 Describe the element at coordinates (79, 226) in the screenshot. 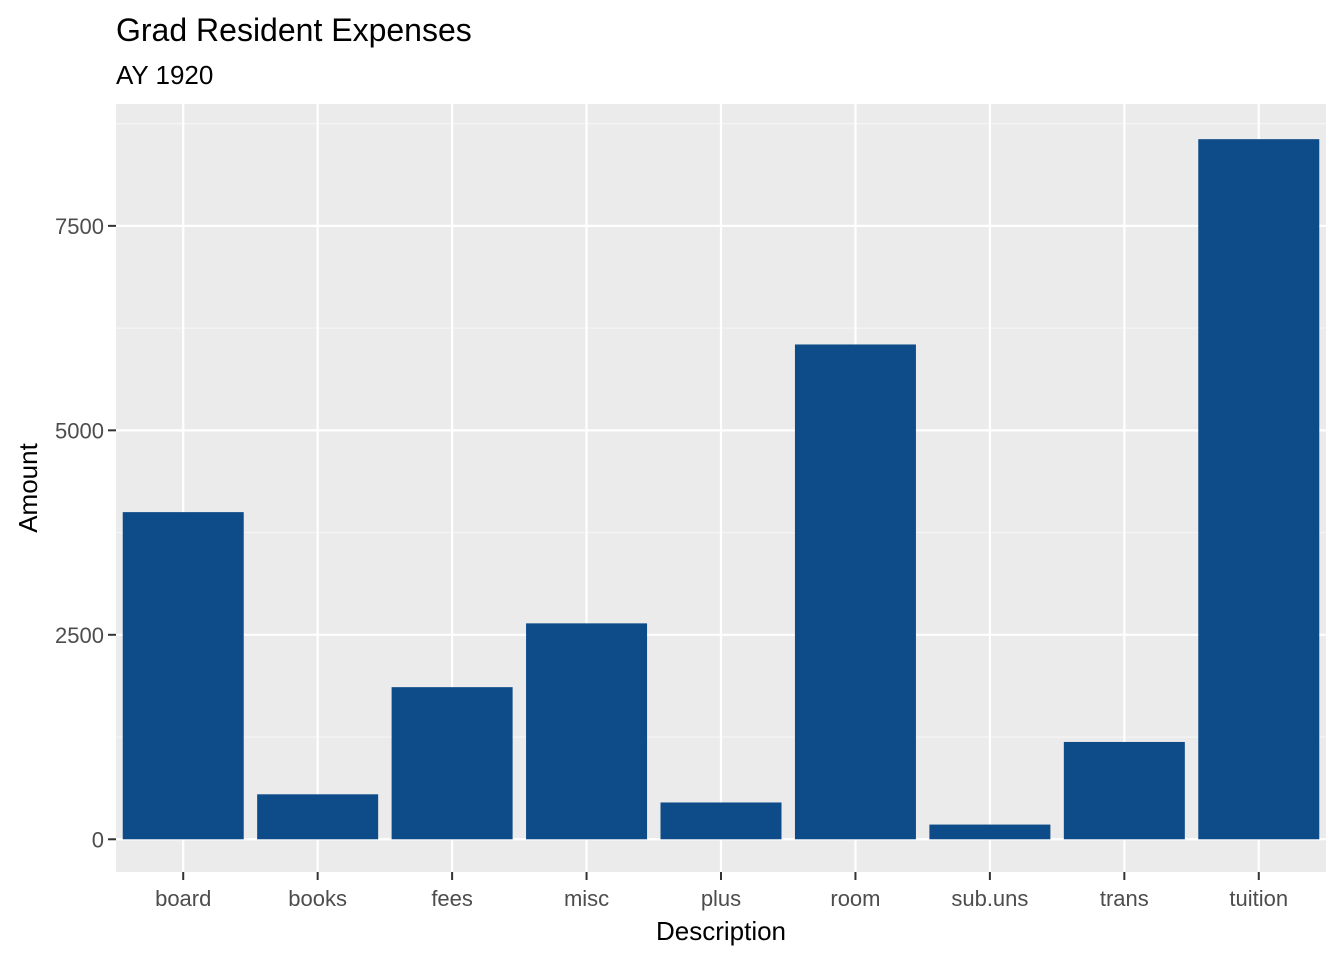

I see `y-tick-label: 7500` at that location.